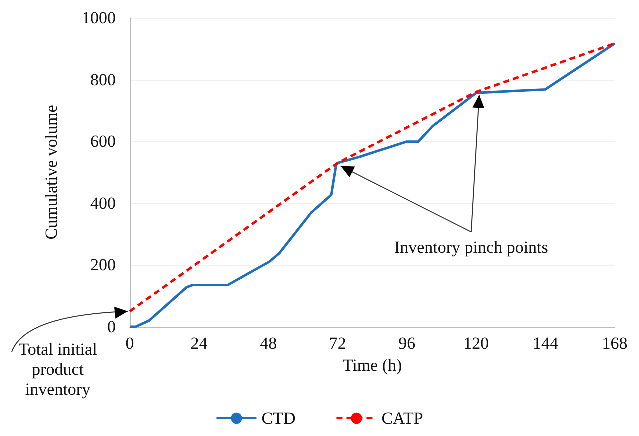  What do you see at coordinates (103, 265) in the screenshot?
I see `y-tick-label: 200` at bounding box center [103, 265].